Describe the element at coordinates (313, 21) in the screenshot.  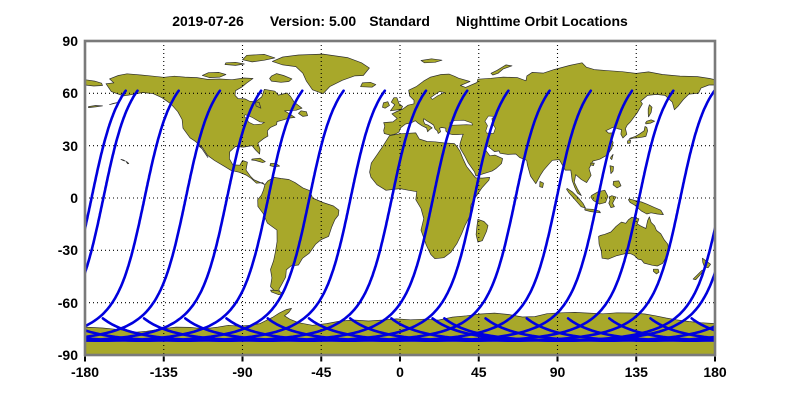
I see `title-version: Version: 5.00` at that location.